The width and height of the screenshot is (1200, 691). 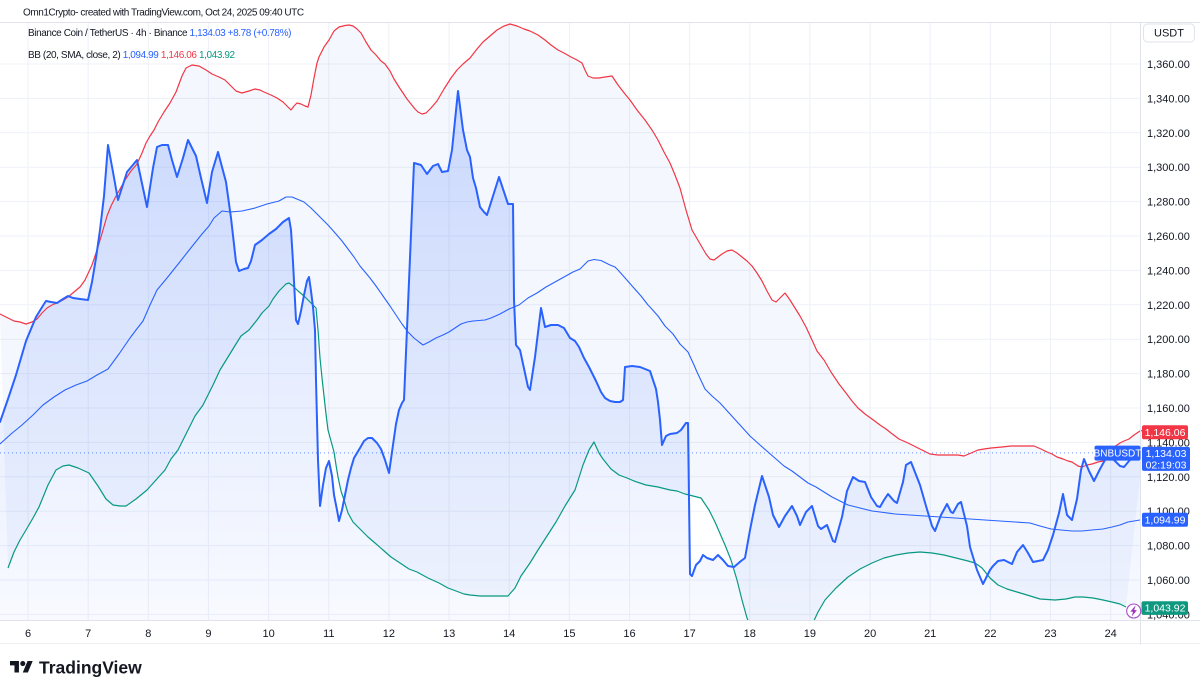 What do you see at coordinates (389, 634) in the screenshot?
I see `svg-text: 12` at bounding box center [389, 634].